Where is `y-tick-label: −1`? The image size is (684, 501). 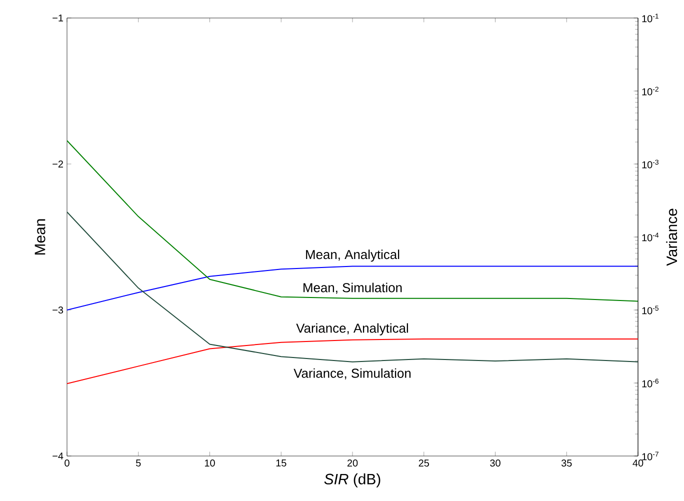
y-tick-label: −1 is located at coordinates (57, 18).